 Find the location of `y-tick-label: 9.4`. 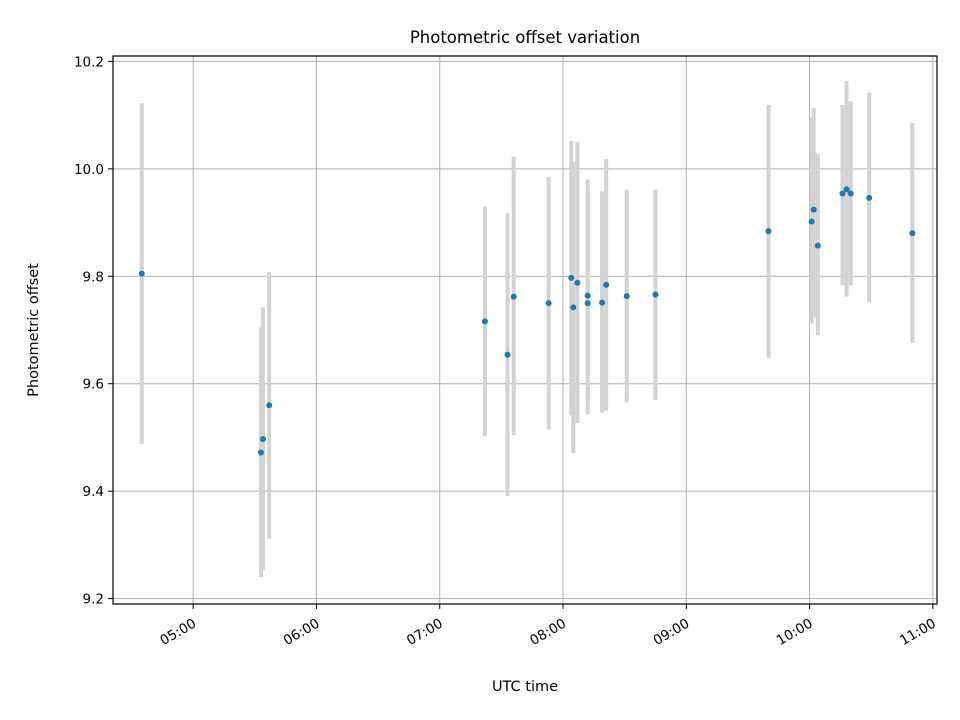

y-tick-label: 9.4 is located at coordinates (93, 492).